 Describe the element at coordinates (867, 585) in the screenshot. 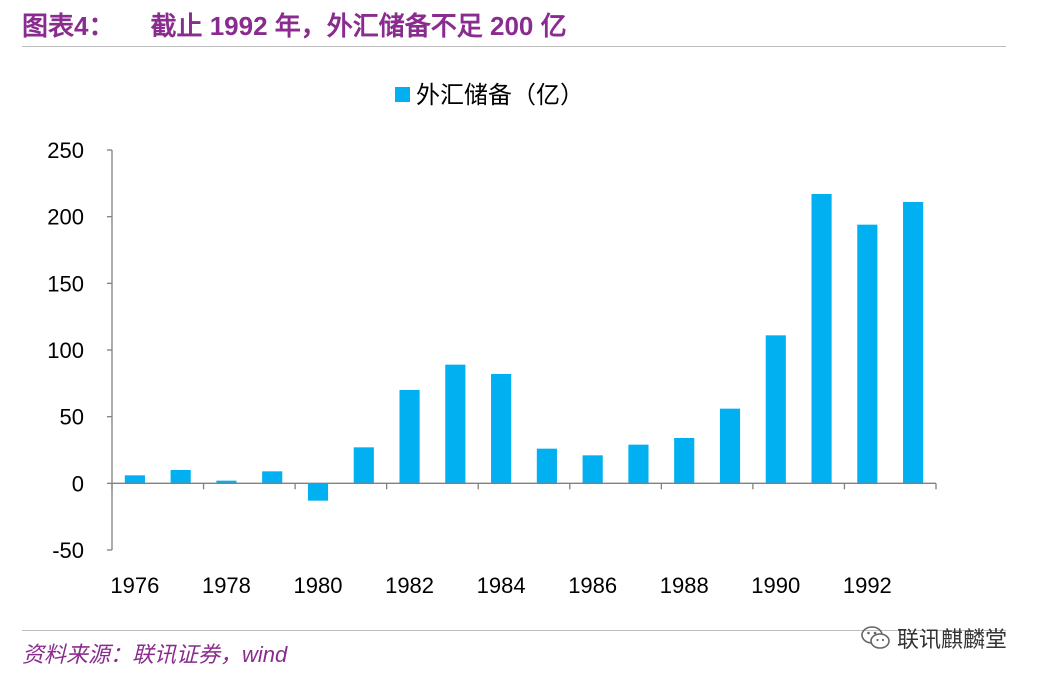

I see `x-tick-label: 1992` at that location.